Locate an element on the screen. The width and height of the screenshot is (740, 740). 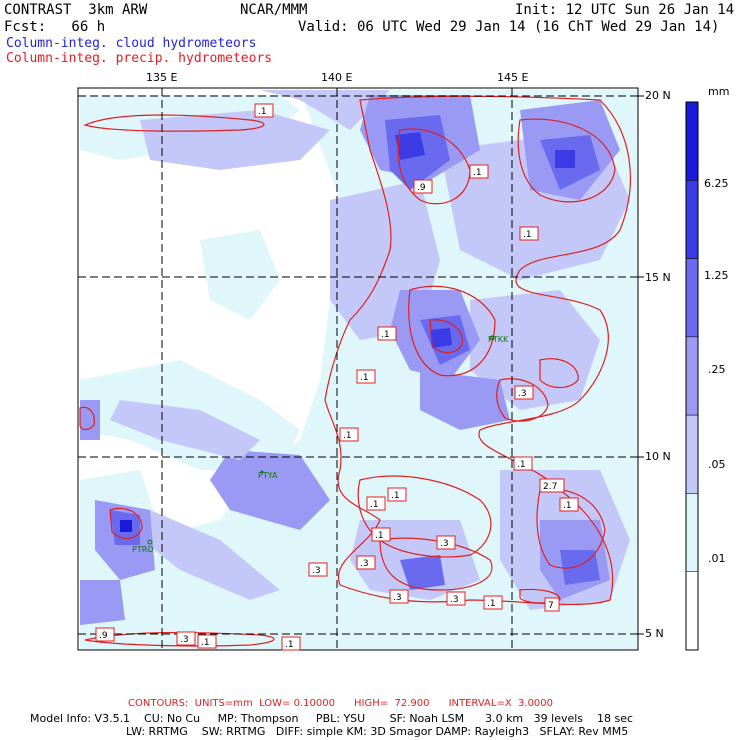
station-label-ptya: PTYA is located at coordinates (268, 475).